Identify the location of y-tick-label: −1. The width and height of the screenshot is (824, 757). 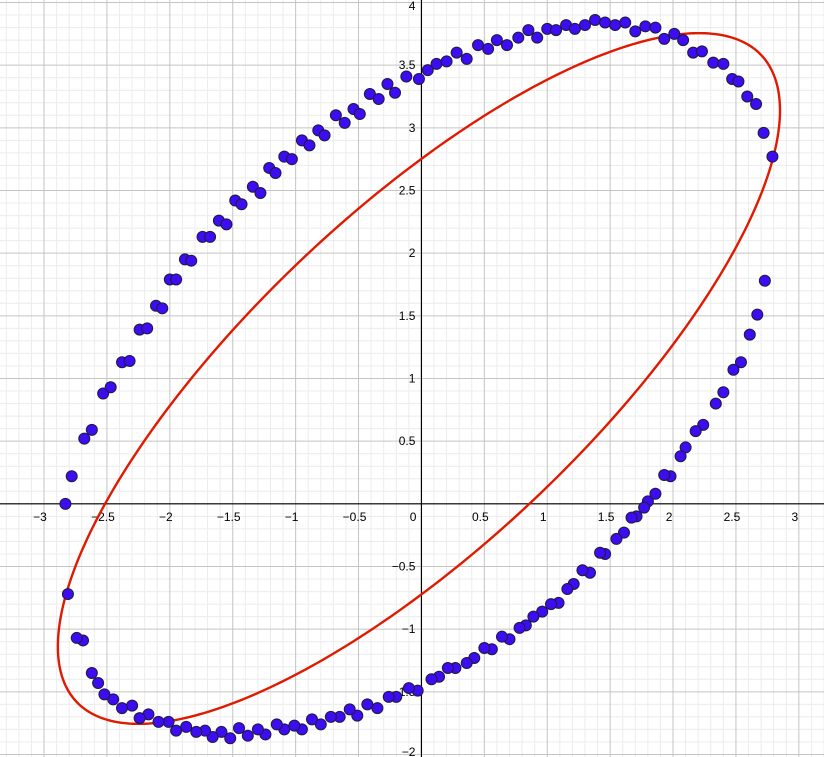
(409, 629).